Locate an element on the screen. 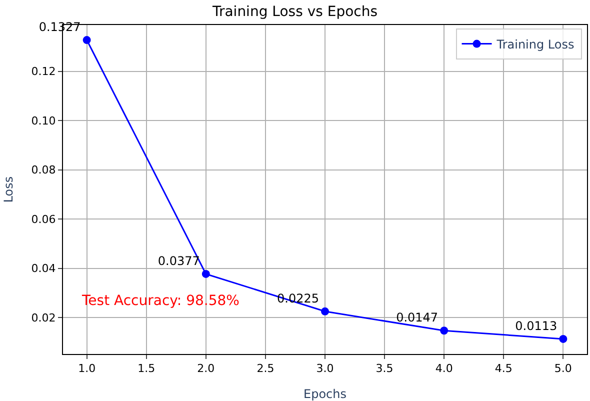 Image resolution: width=590 pixels, height=401 pixels. y-tick-label: 0.08 is located at coordinates (43, 170).